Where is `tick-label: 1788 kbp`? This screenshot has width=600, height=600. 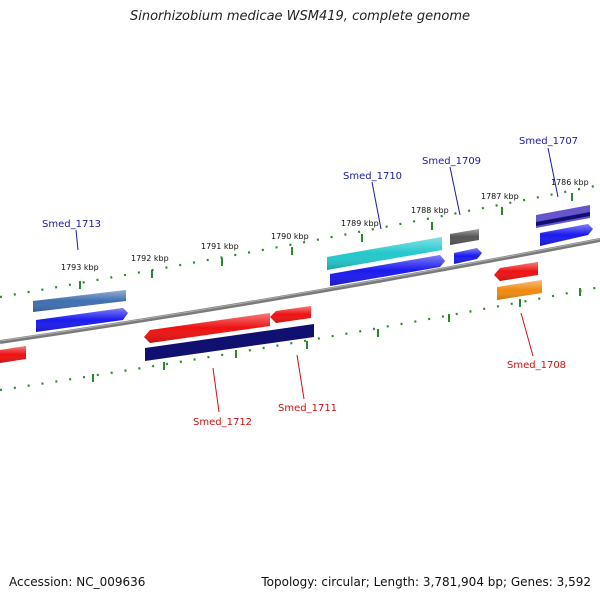 tick-label: 1788 kbp is located at coordinates (430, 210).